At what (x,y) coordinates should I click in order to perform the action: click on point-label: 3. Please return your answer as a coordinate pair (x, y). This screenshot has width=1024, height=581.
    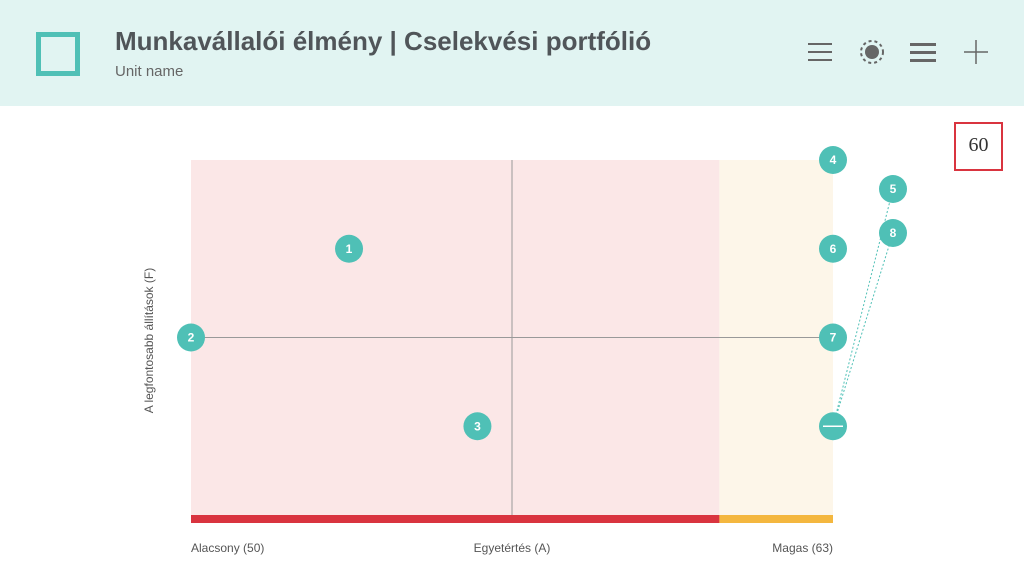
    Looking at the image, I should click on (477, 426).